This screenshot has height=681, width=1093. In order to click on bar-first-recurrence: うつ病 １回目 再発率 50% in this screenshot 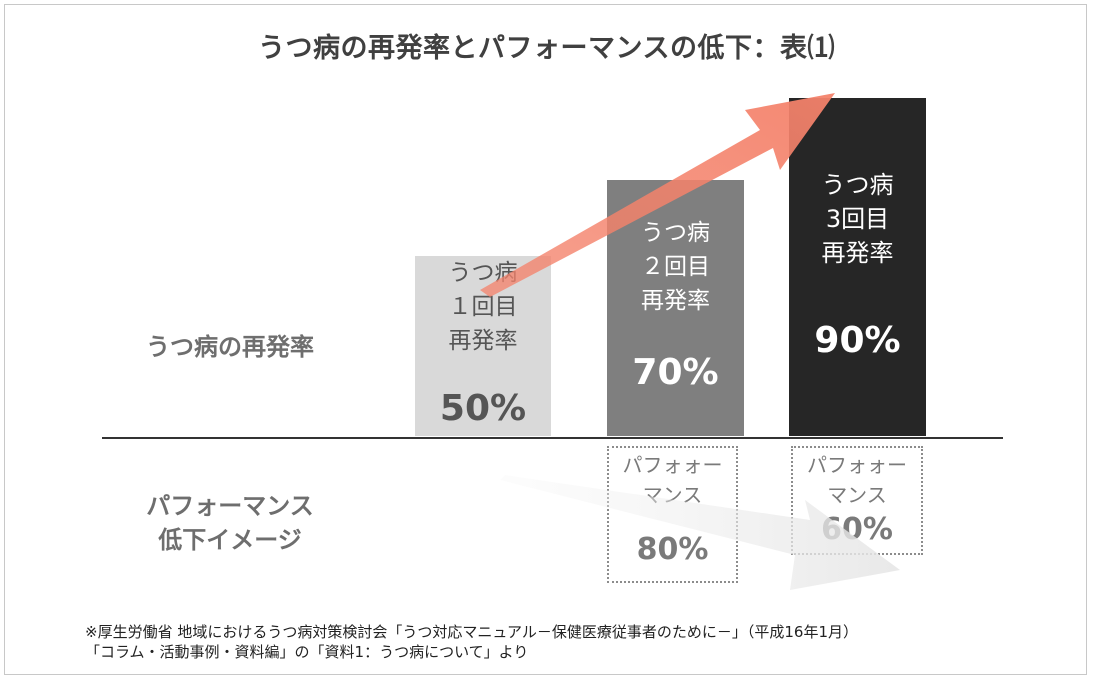, I will do `click(483, 346)`.